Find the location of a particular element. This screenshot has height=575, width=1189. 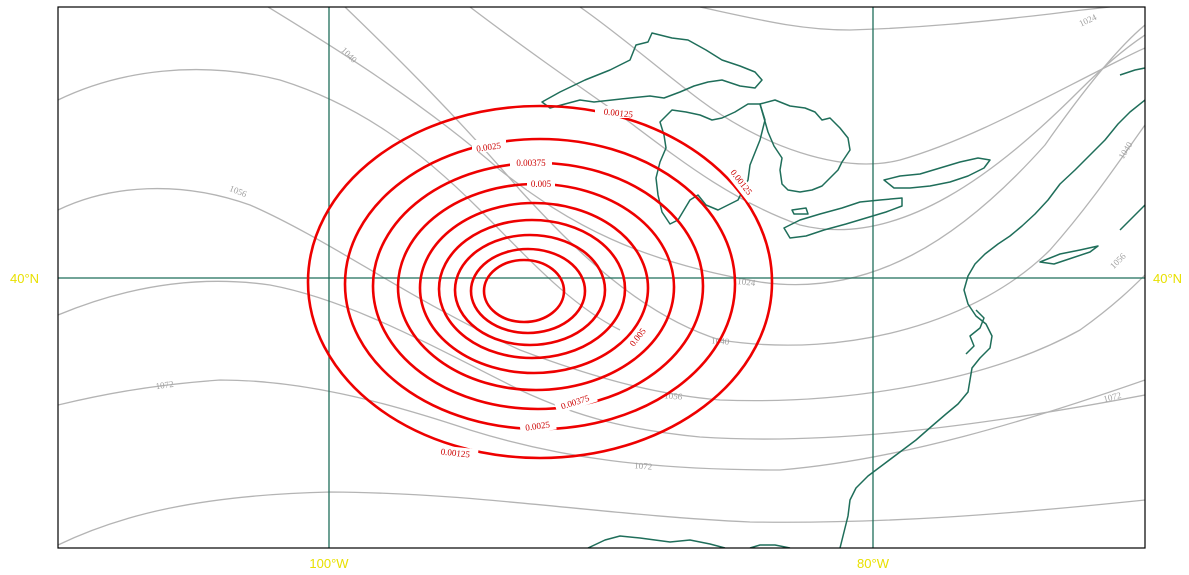

florida-coastline is located at coordinates (770, 546).